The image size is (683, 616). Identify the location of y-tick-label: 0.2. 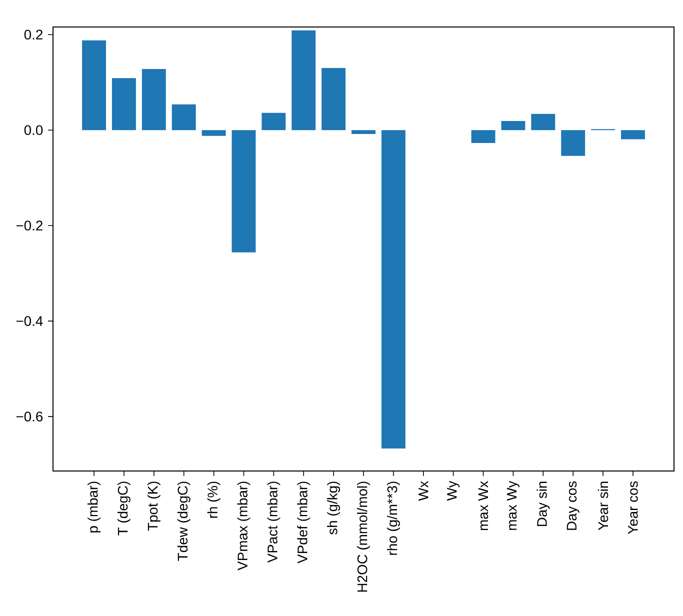
(33, 35).